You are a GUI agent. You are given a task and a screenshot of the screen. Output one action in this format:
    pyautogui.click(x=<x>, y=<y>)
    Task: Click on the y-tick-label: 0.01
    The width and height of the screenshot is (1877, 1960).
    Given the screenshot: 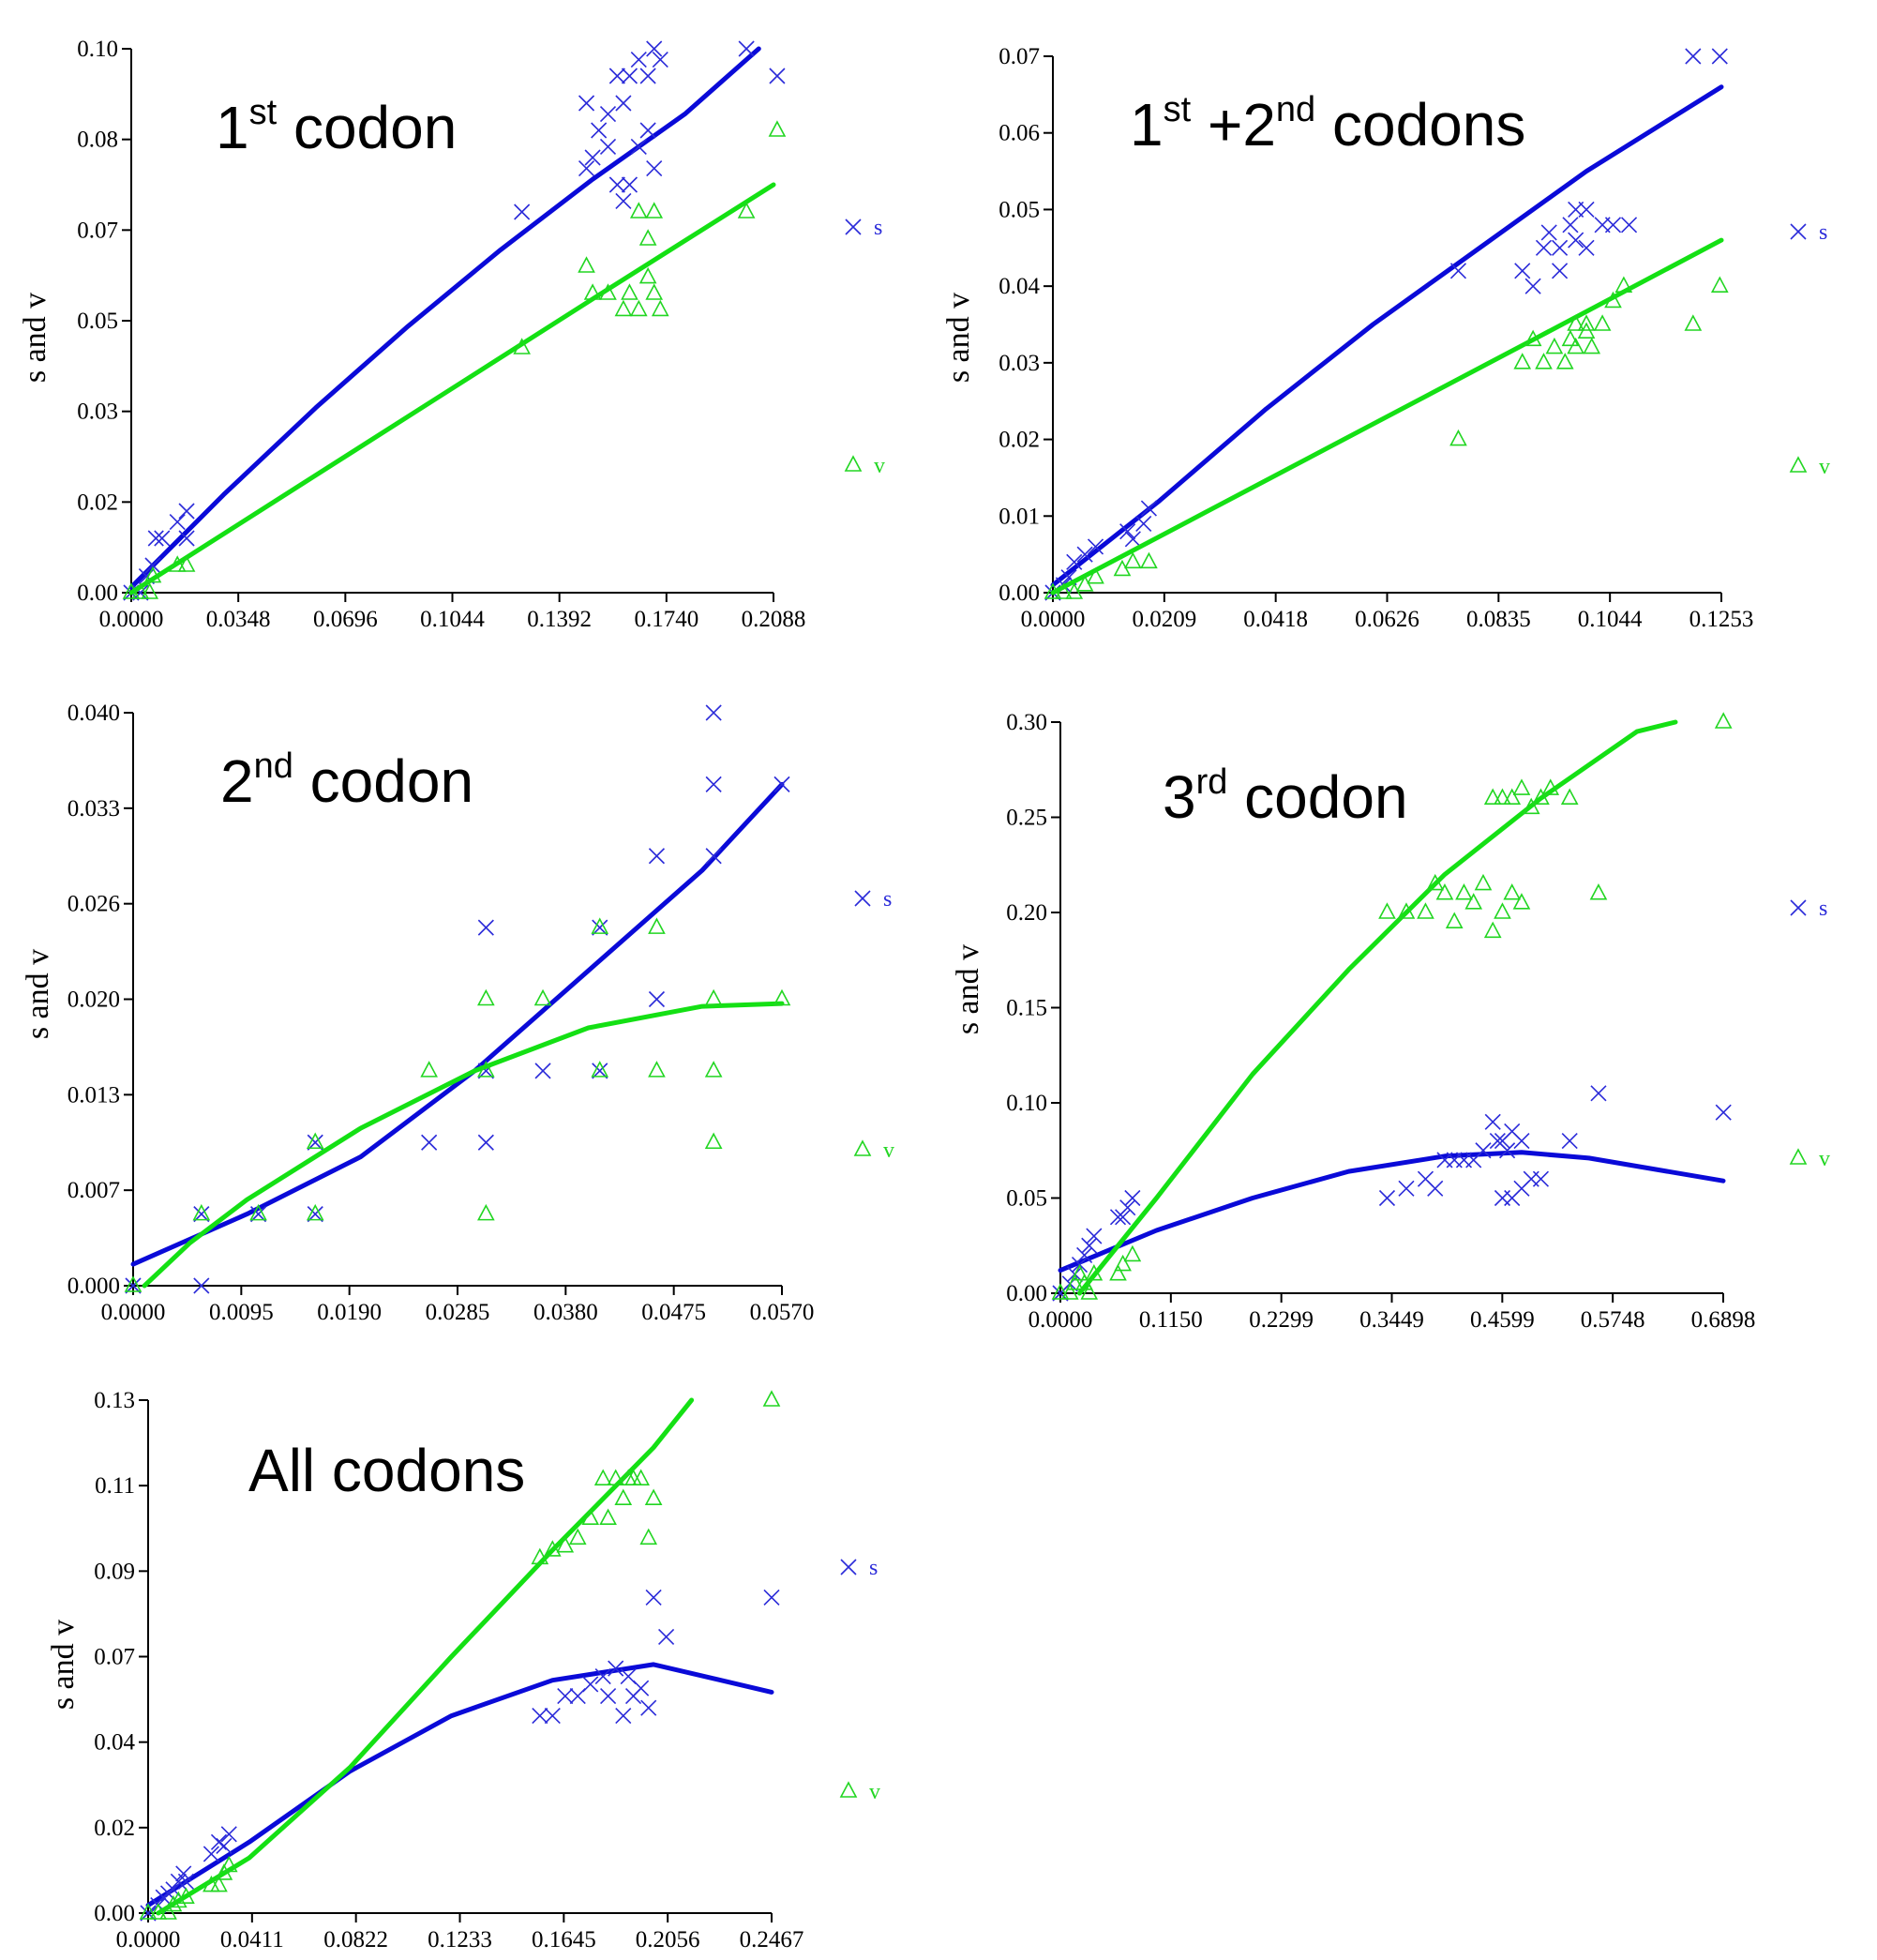 What is the action you would take?
    pyautogui.click(x=1019, y=516)
    